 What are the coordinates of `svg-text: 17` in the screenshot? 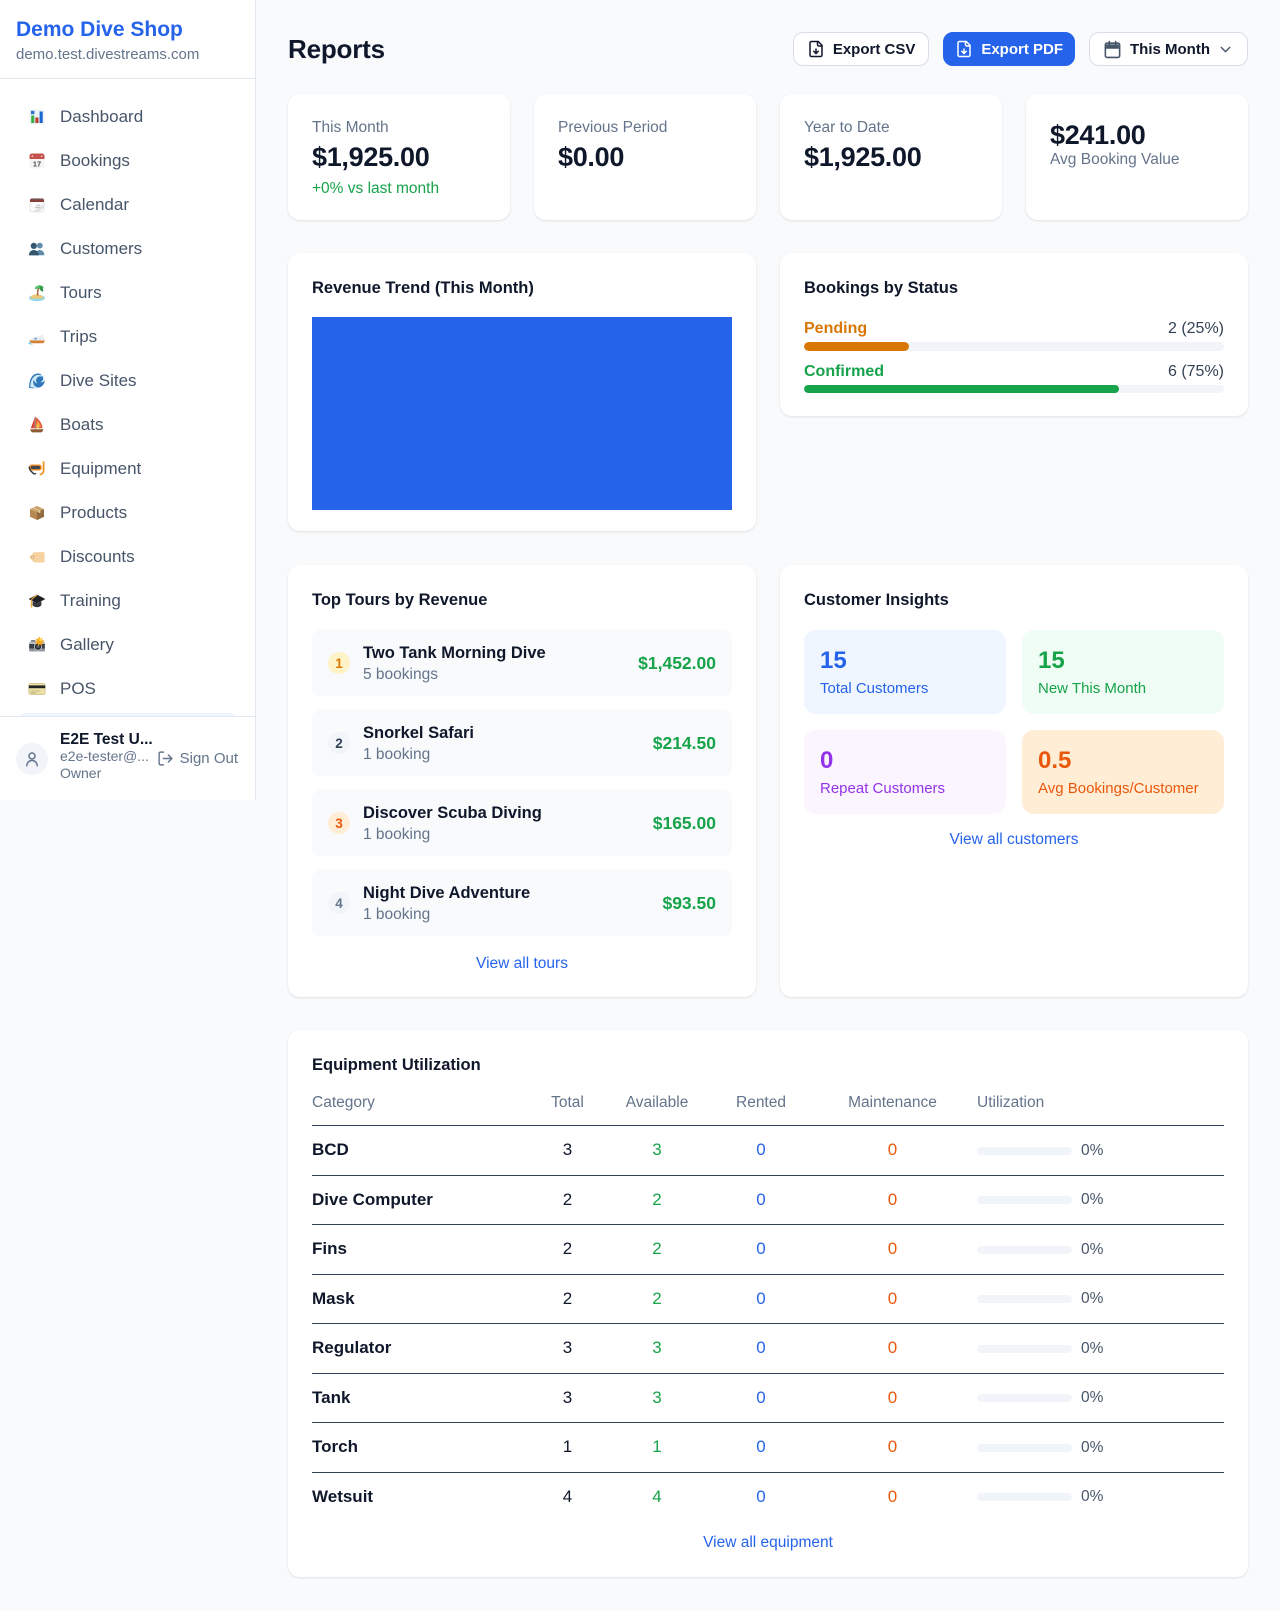 It's located at (37, 164).